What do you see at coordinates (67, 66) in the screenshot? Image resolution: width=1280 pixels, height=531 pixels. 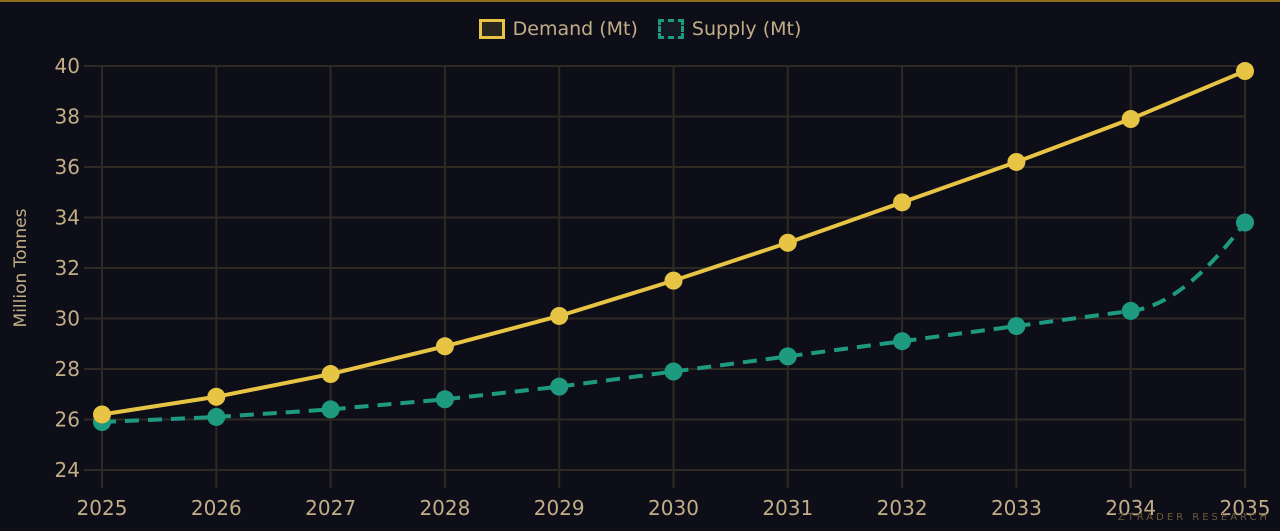 I see `y-tick-label: 40` at bounding box center [67, 66].